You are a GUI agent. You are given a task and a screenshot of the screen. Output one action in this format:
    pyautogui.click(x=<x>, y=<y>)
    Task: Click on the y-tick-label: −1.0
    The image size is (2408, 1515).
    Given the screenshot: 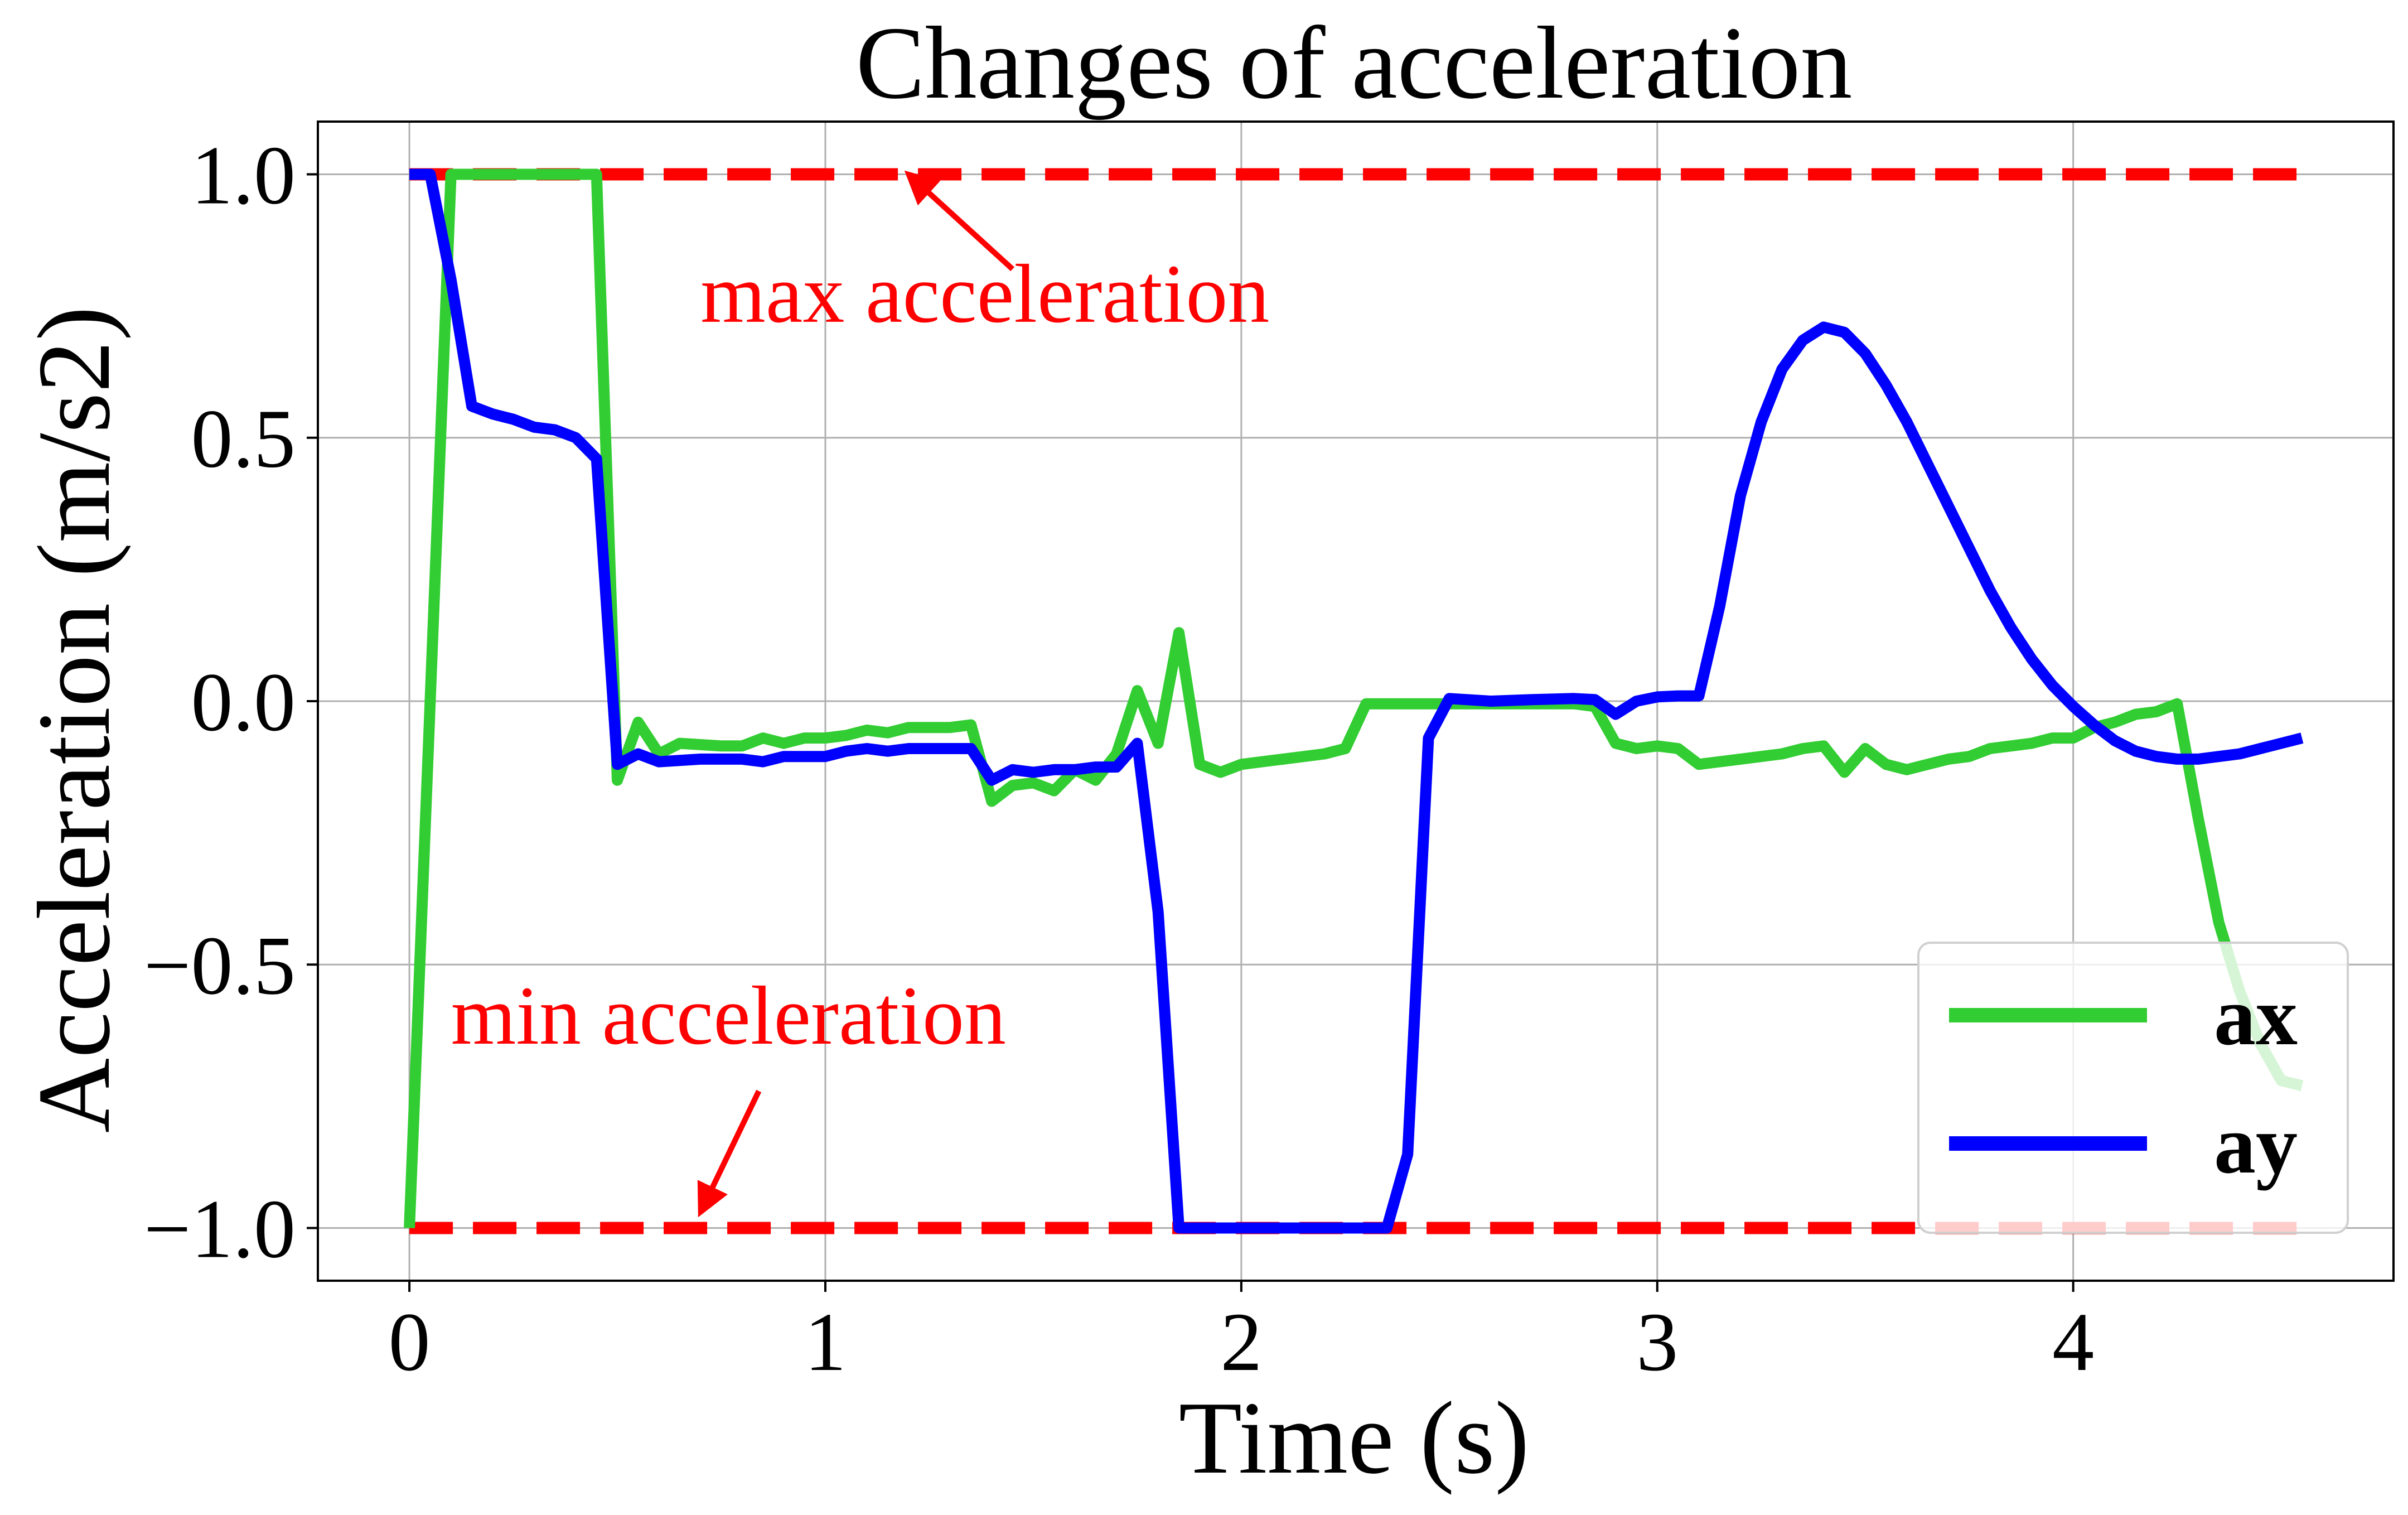 What is the action you would take?
    pyautogui.click(x=220, y=1229)
    